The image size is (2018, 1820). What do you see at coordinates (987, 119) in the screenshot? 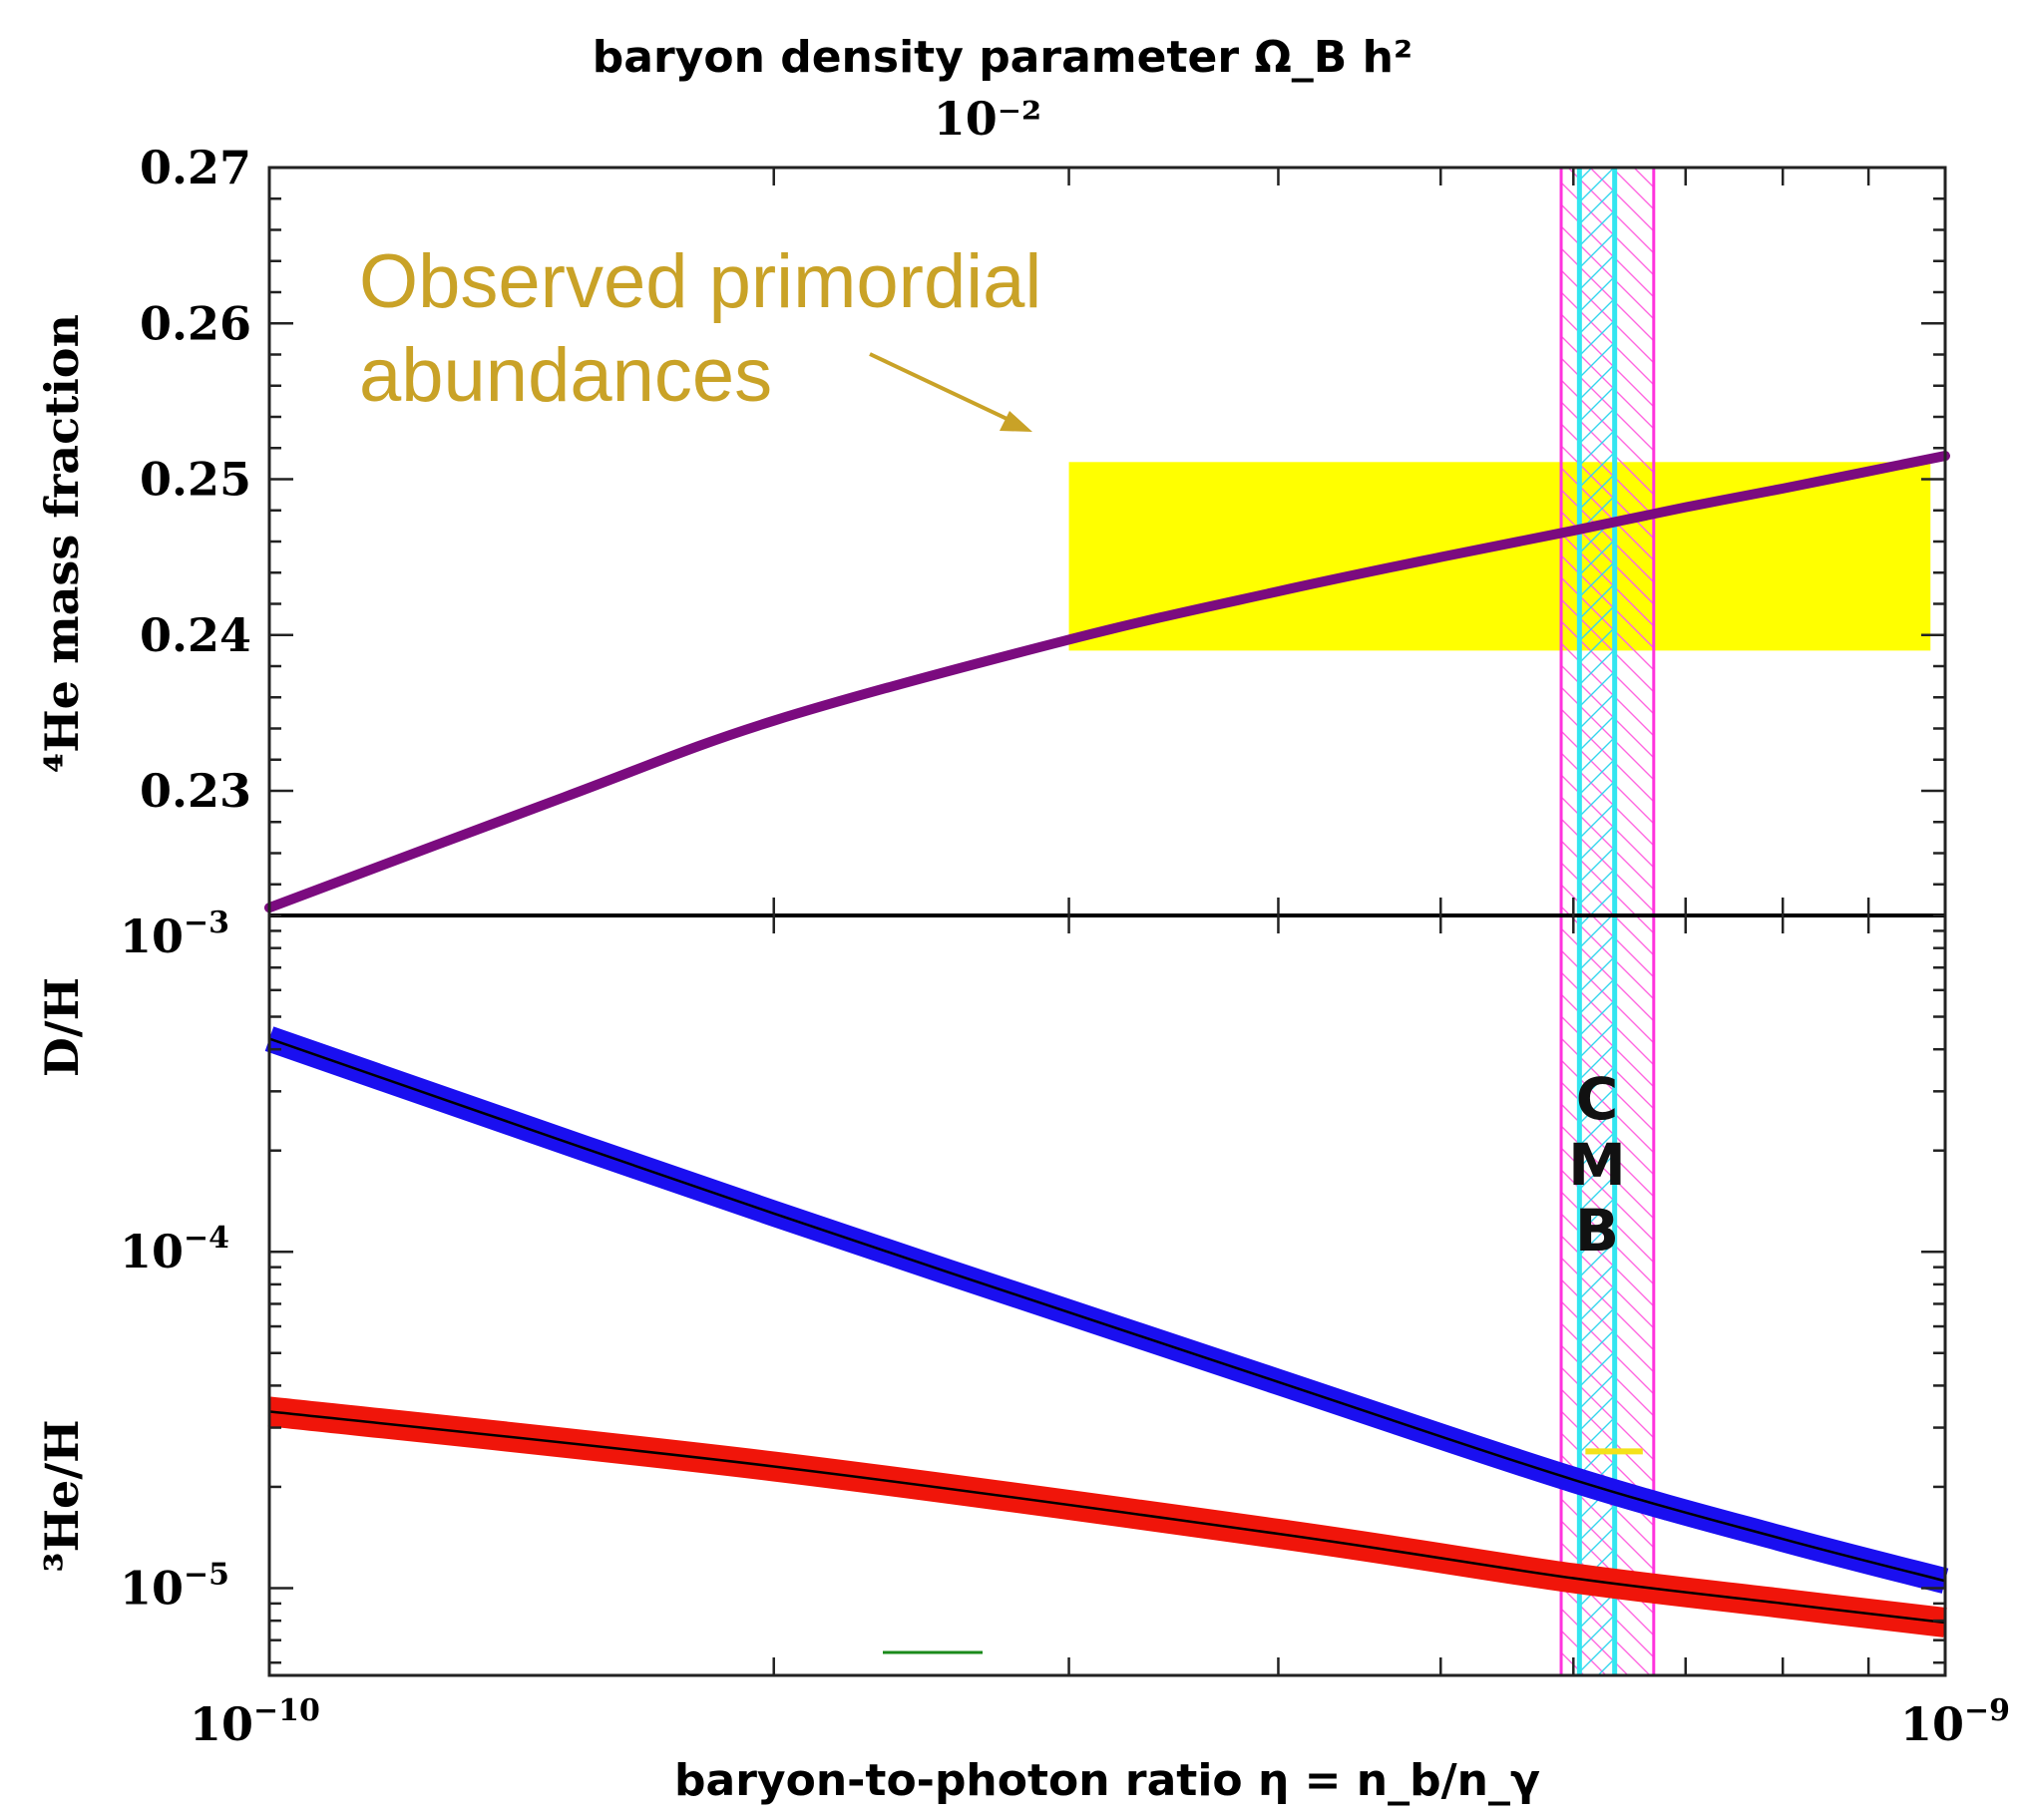
I see `top-axis-tick-label: 10⁻²` at bounding box center [987, 119].